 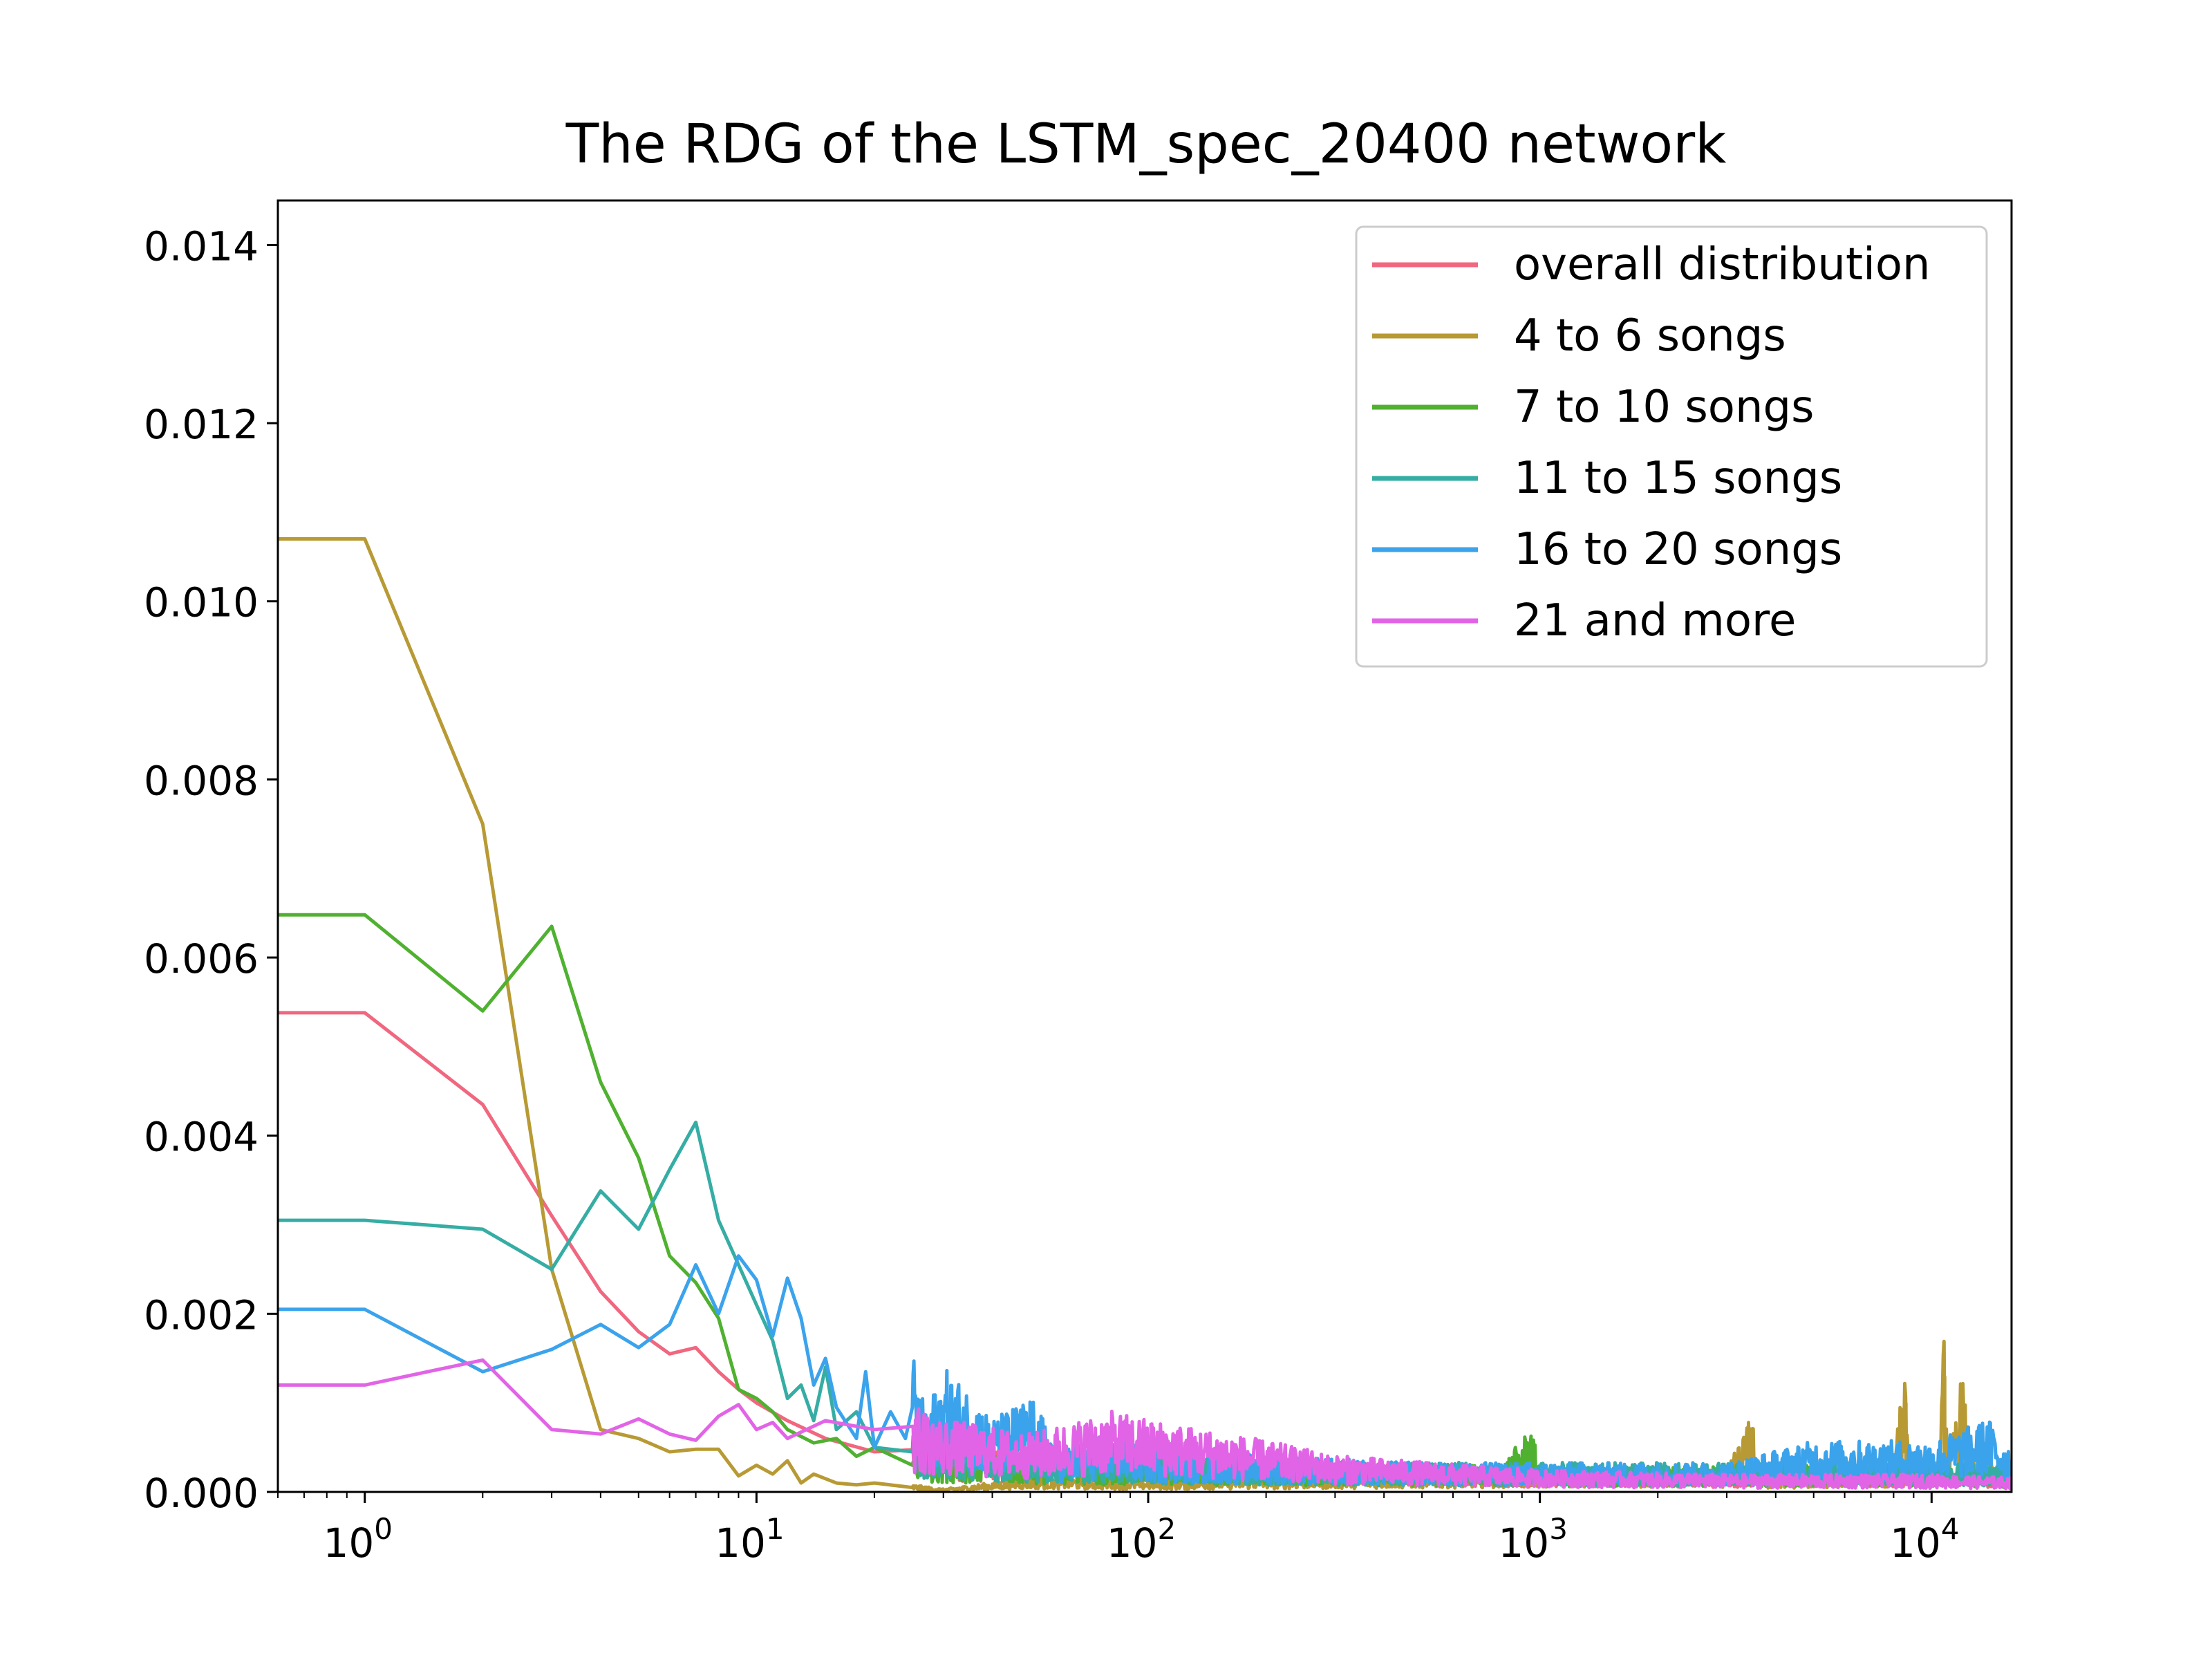 What do you see at coordinates (1533, 1539) in the screenshot?
I see `x-tick-label: 10³` at bounding box center [1533, 1539].